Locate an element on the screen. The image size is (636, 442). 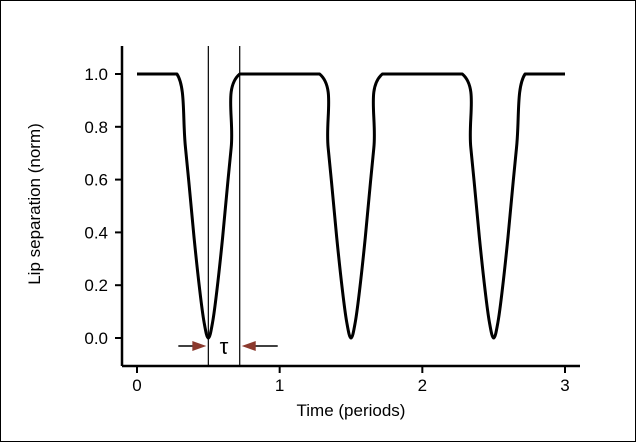
y-tick-label: 0.2 is located at coordinates (96, 285).